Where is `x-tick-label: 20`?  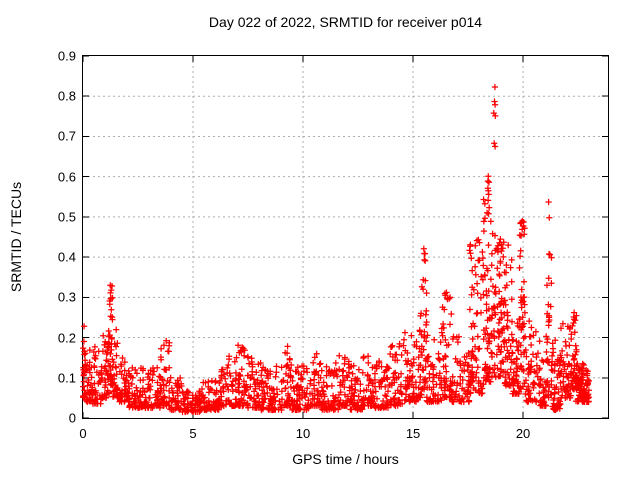
x-tick-label: 20 is located at coordinates (523, 433).